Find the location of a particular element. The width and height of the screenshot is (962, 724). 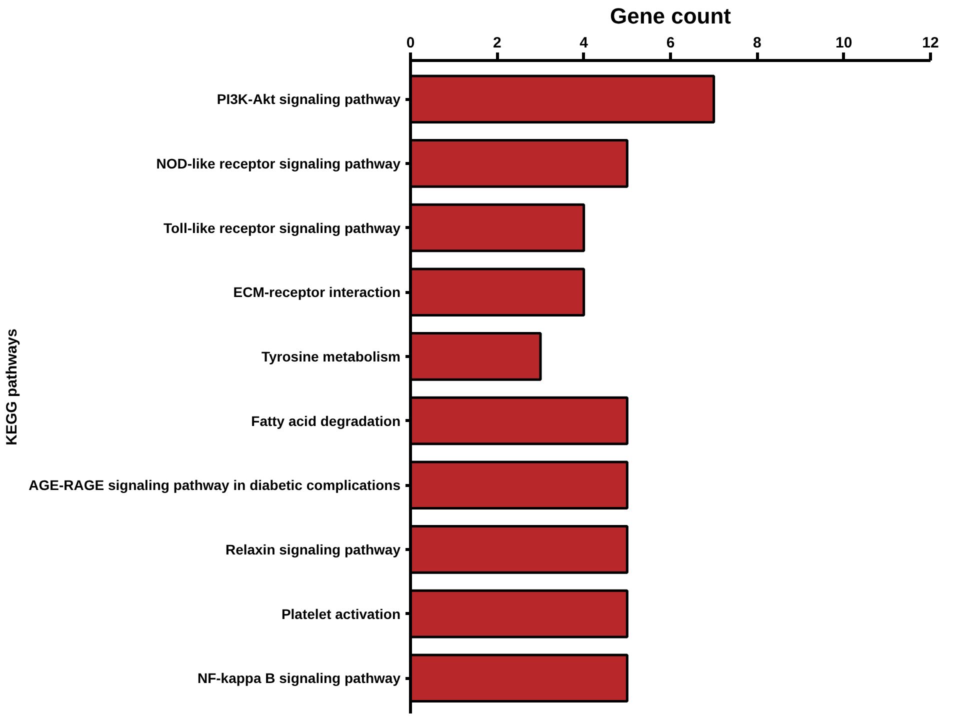

x-axis-title: Gene count is located at coordinates (671, 16).